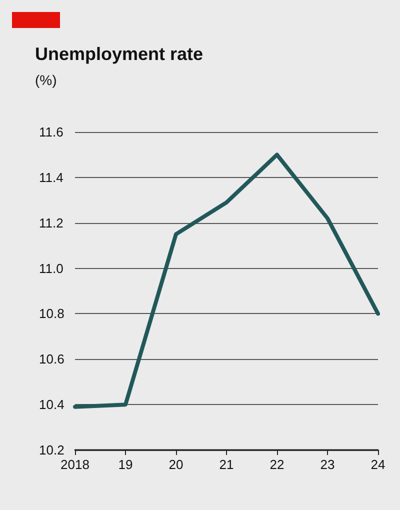  What do you see at coordinates (51, 268) in the screenshot?
I see `y-tick-label: 11.0` at bounding box center [51, 268].